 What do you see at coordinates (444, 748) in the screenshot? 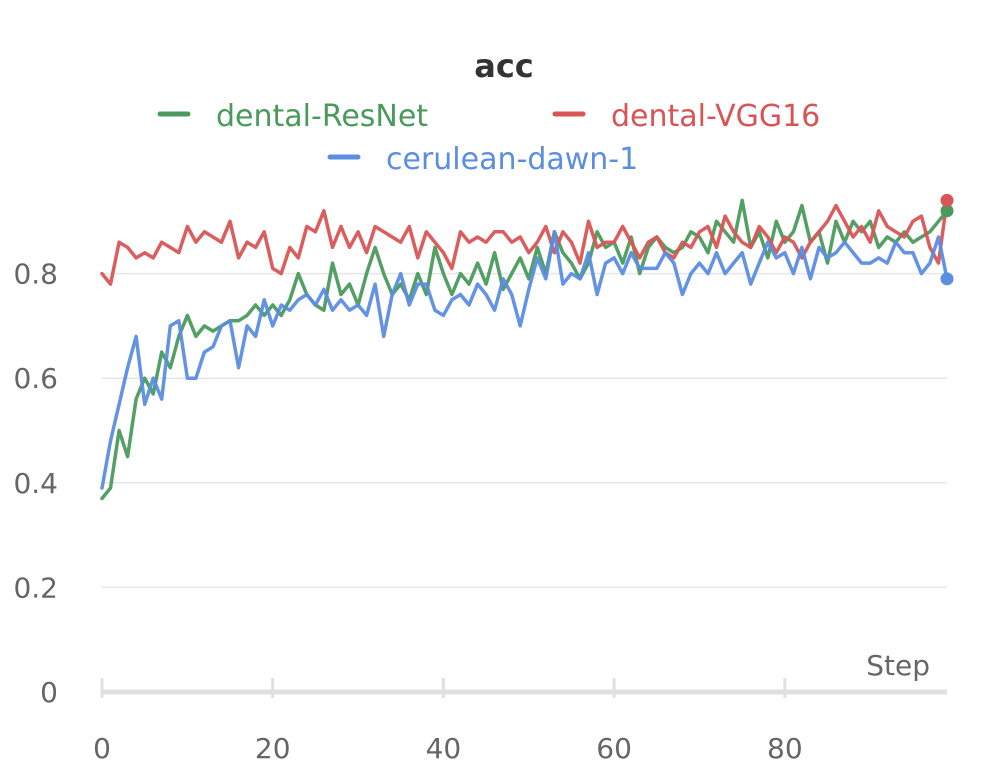
I see `x-tick-label: 40` at bounding box center [444, 748].